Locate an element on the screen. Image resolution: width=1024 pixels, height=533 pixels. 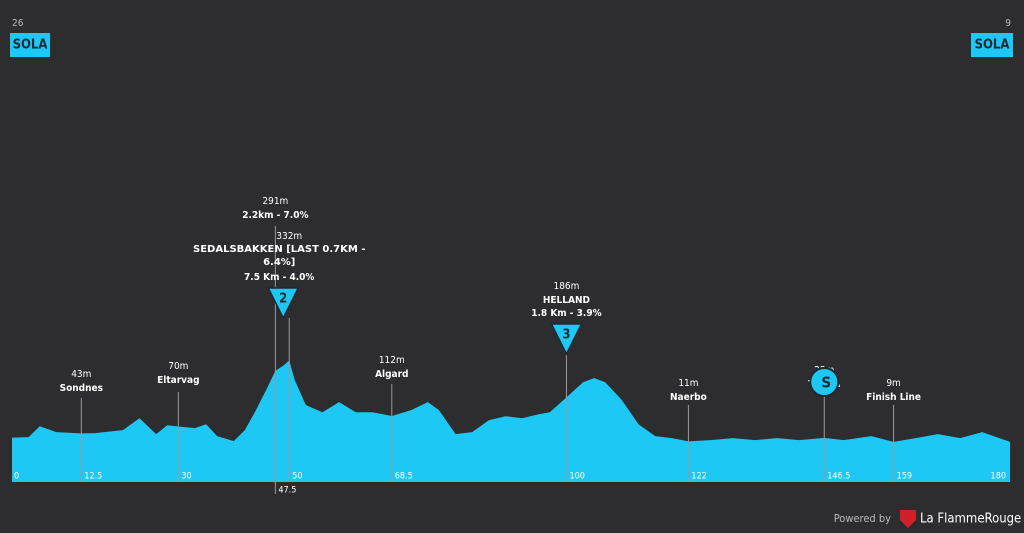
finish-box is located at coordinates (992, 45).